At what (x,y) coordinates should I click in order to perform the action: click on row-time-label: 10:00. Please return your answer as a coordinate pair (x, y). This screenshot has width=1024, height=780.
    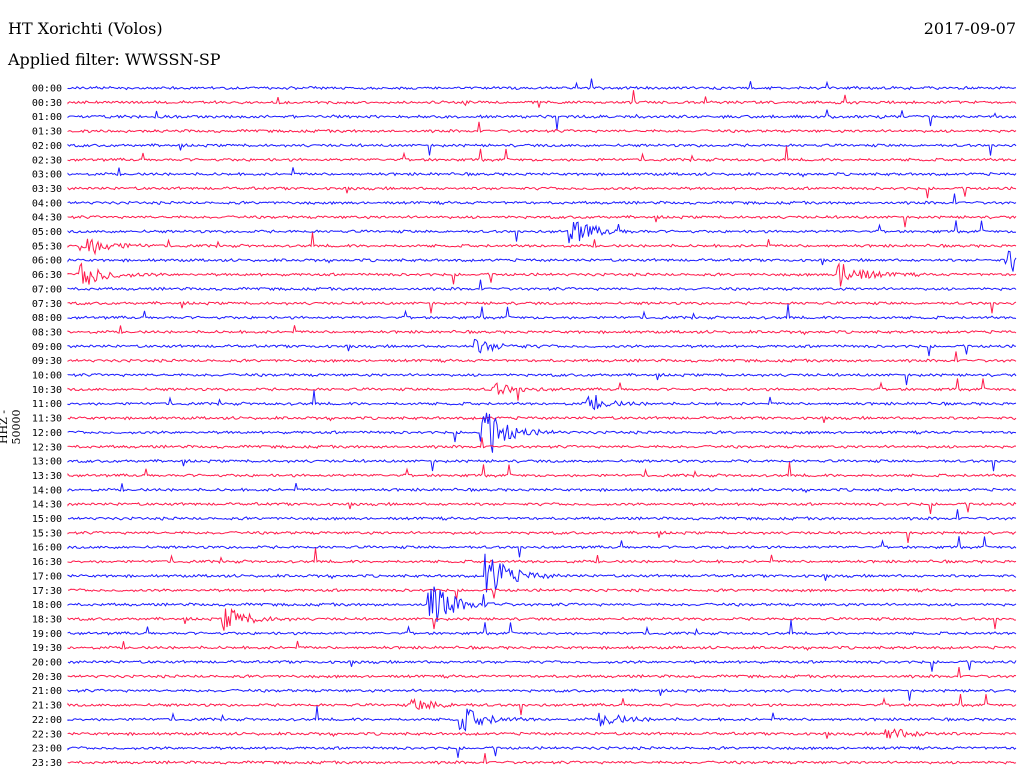
    Looking at the image, I should click on (47, 376).